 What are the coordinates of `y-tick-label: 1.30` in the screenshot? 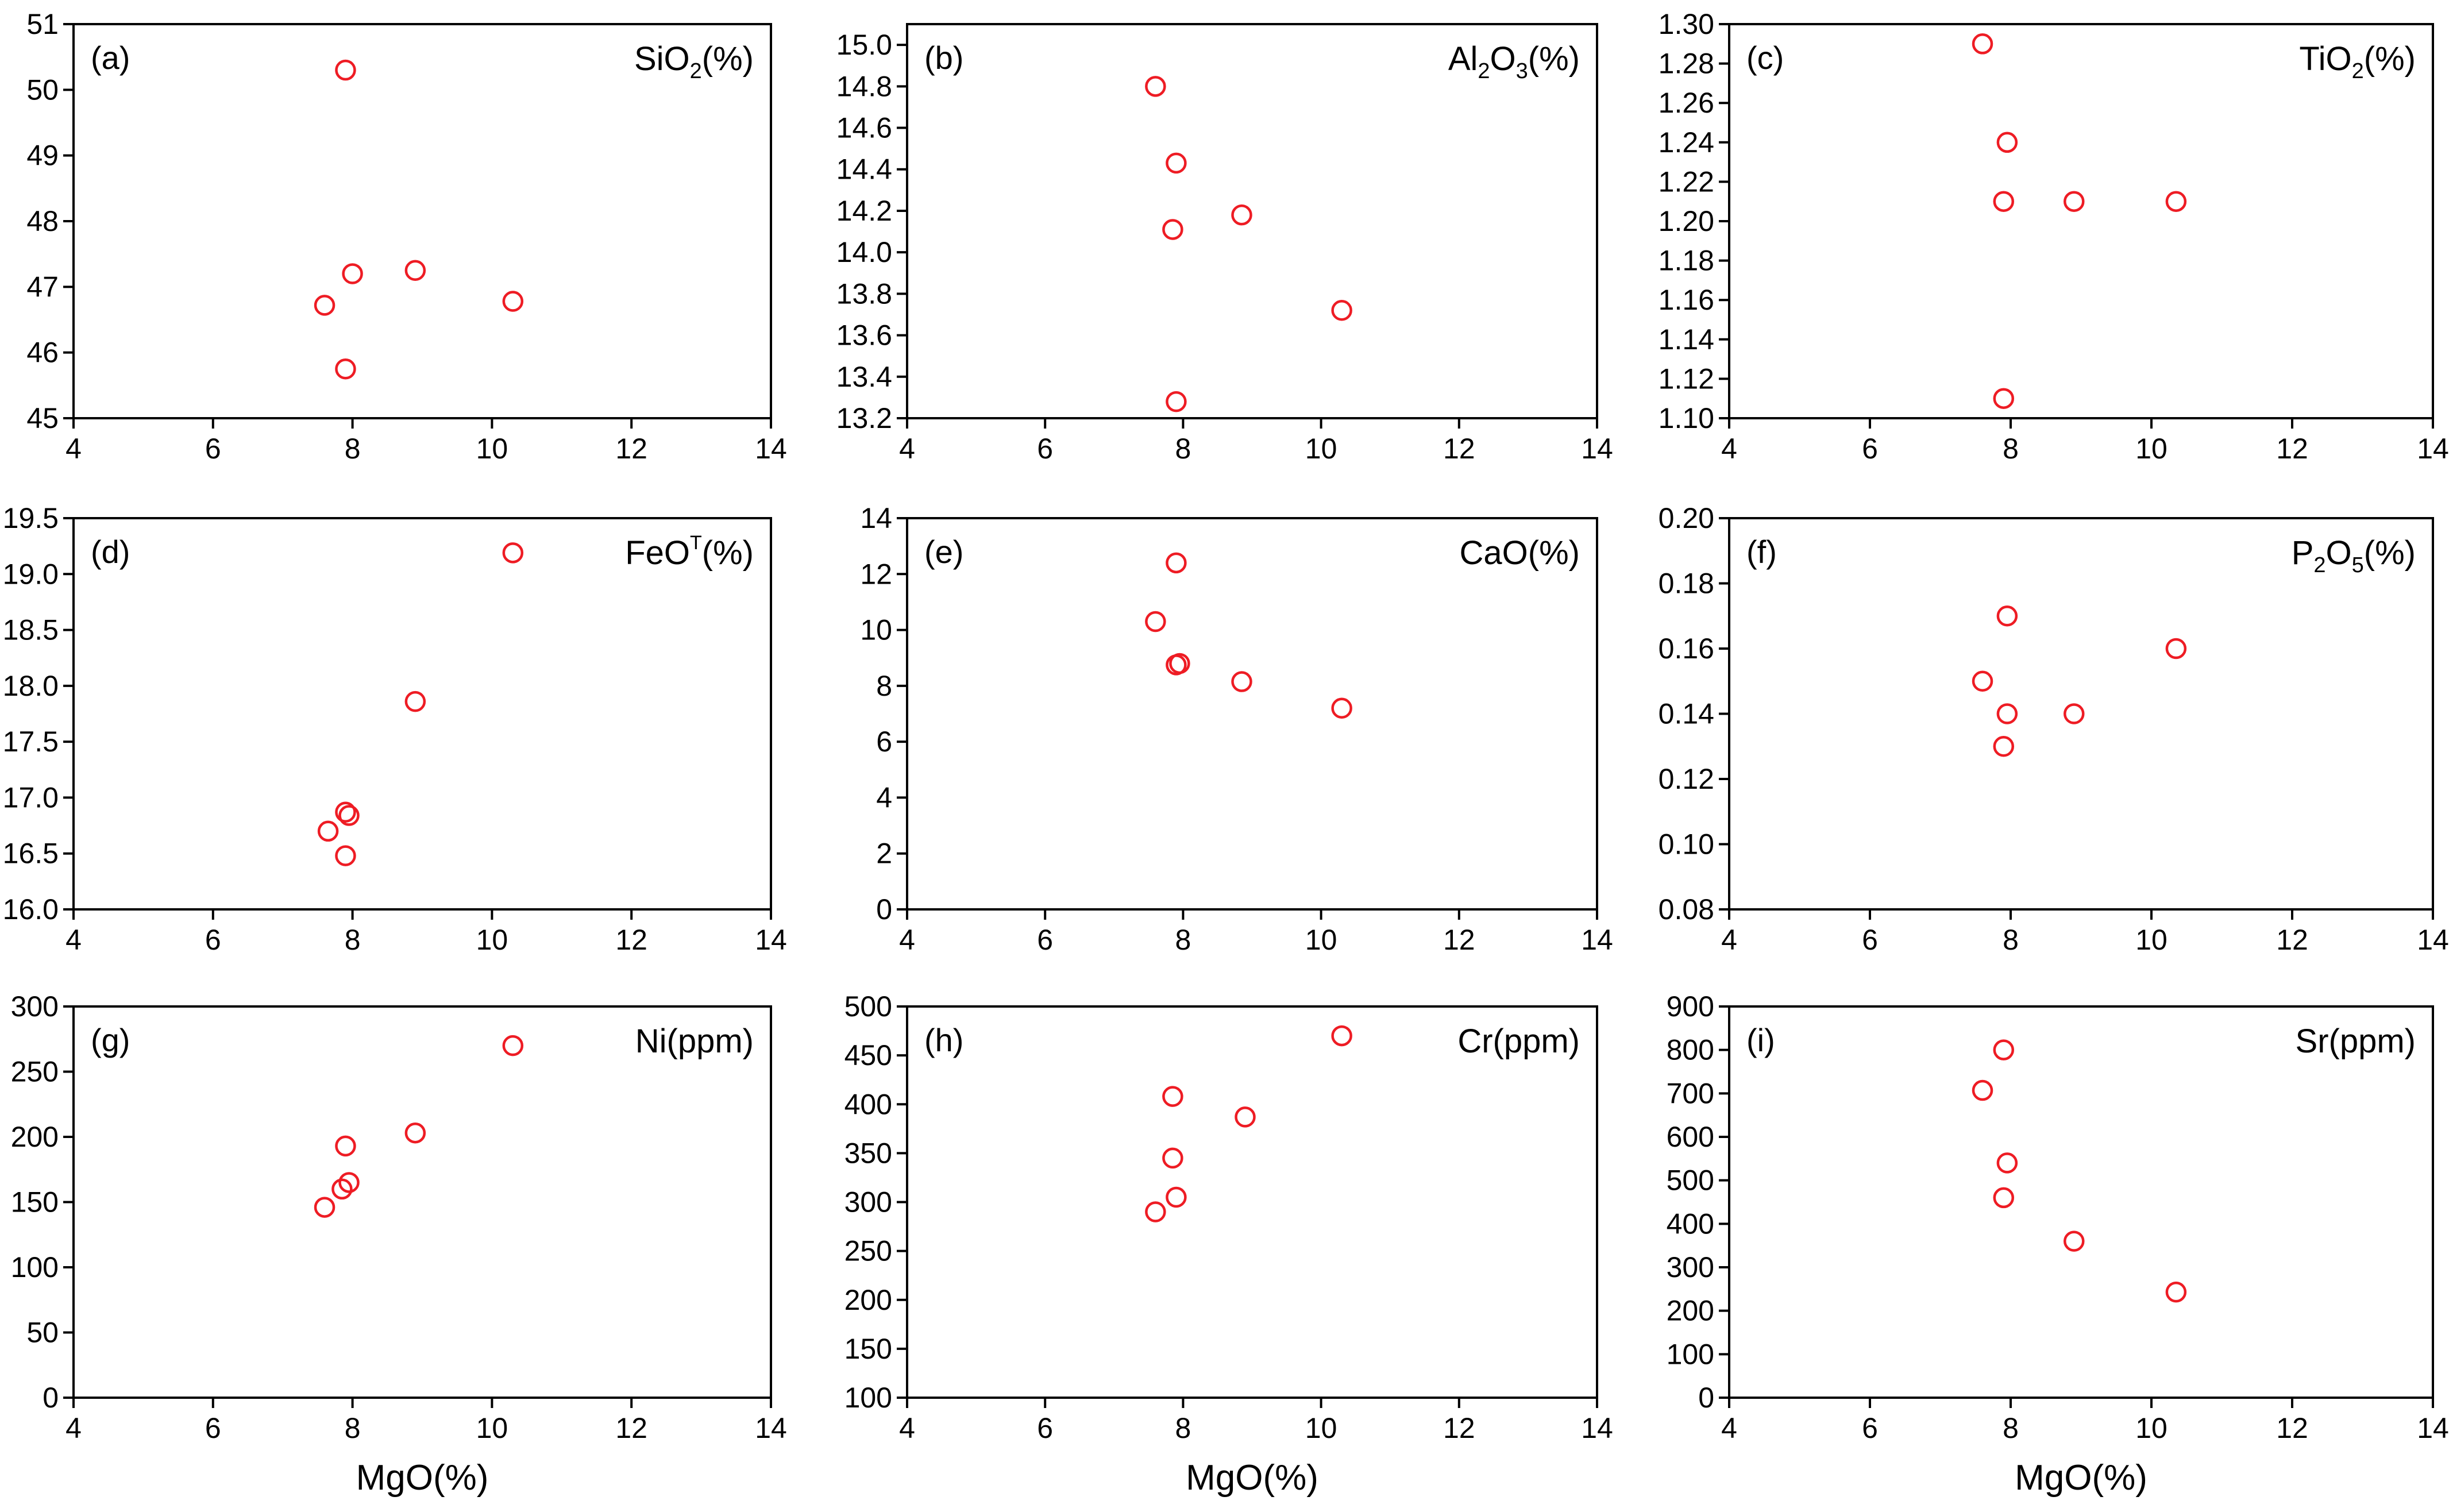 It's located at (1686, 24).